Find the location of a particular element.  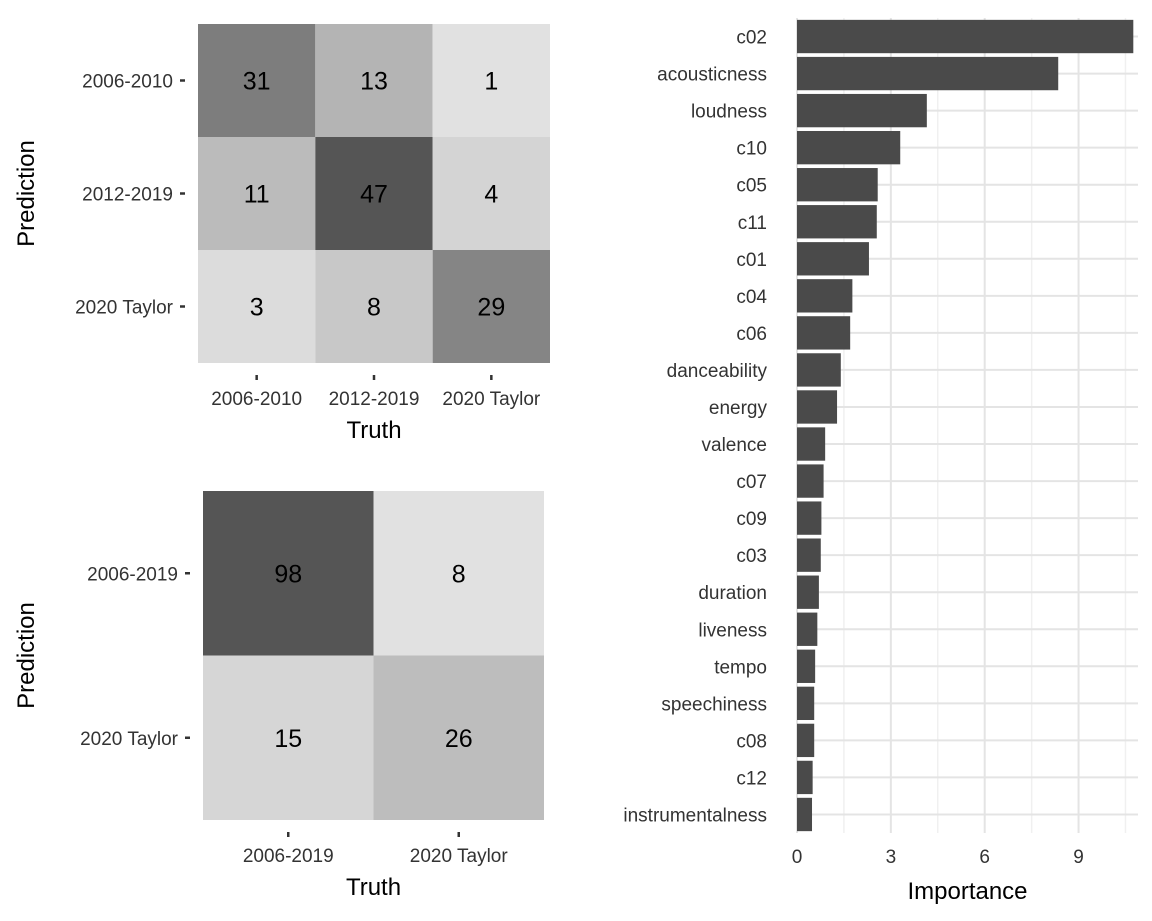

cell-value-label: 29 is located at coordinates (491, 308).